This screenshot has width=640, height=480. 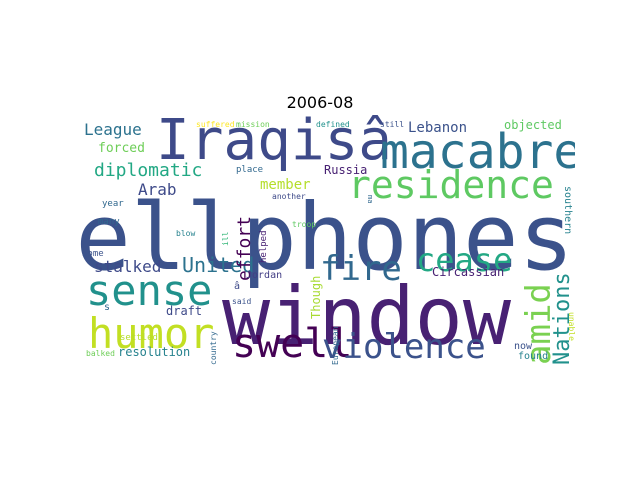 I want to click on word-iraqis-2: Iraqisâ, so click(x=274, y=144).